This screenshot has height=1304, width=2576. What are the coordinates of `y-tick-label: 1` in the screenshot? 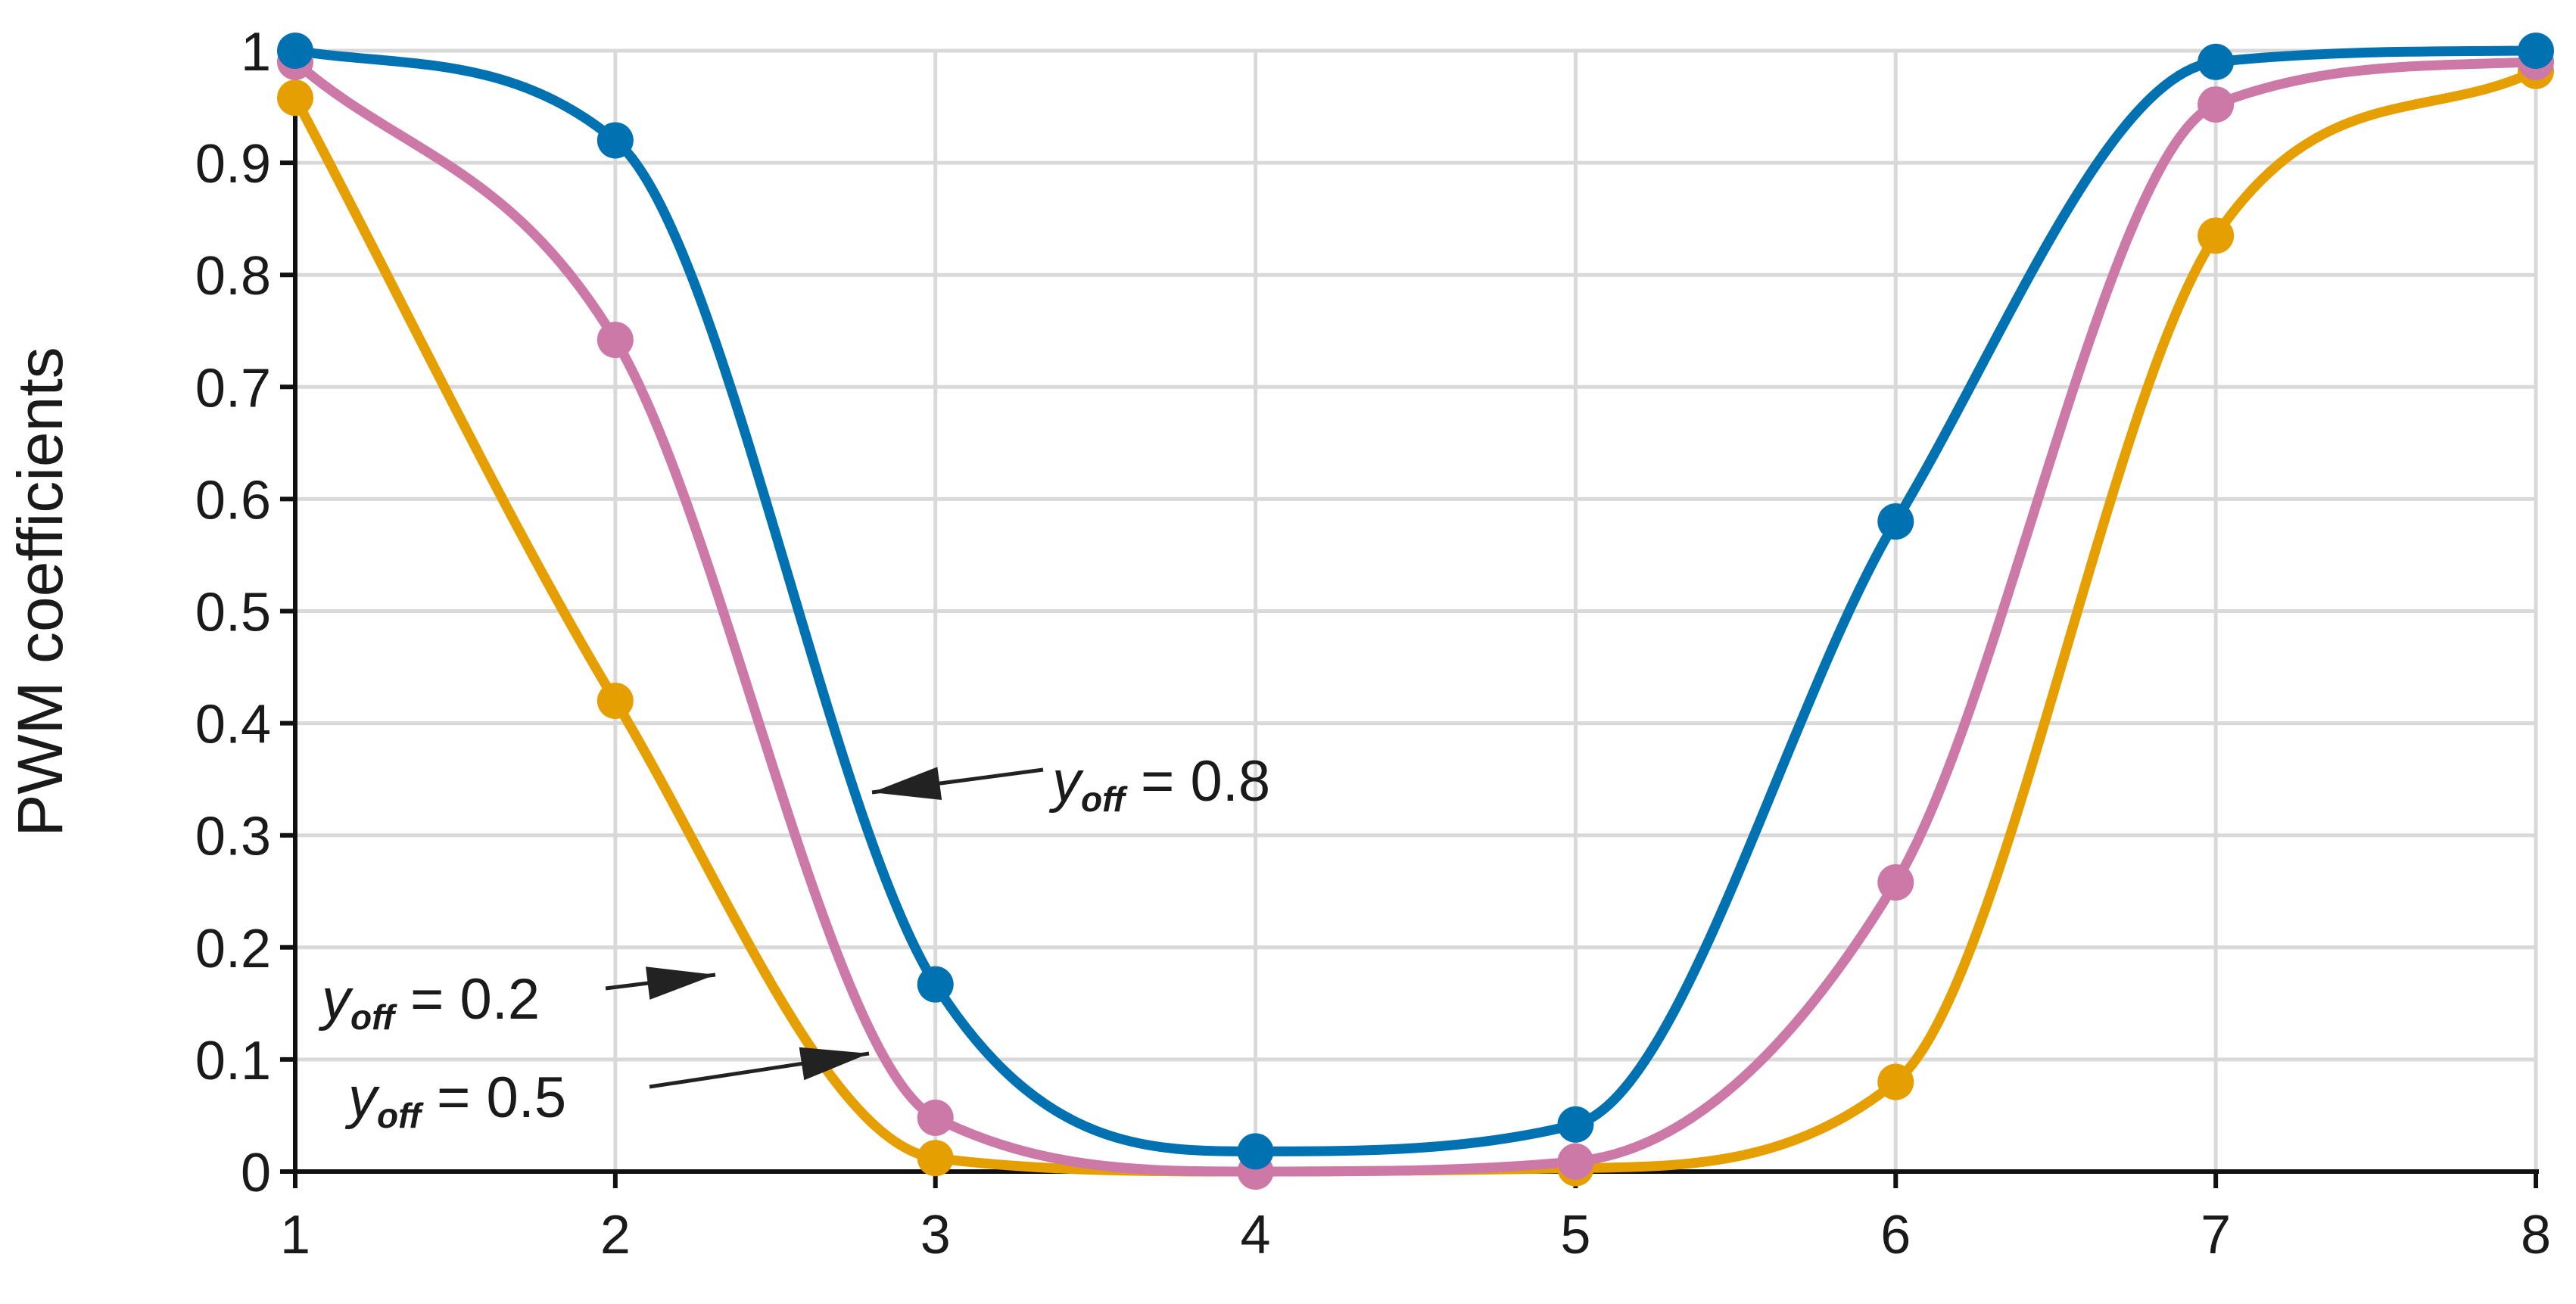 It's located at (256, 52).